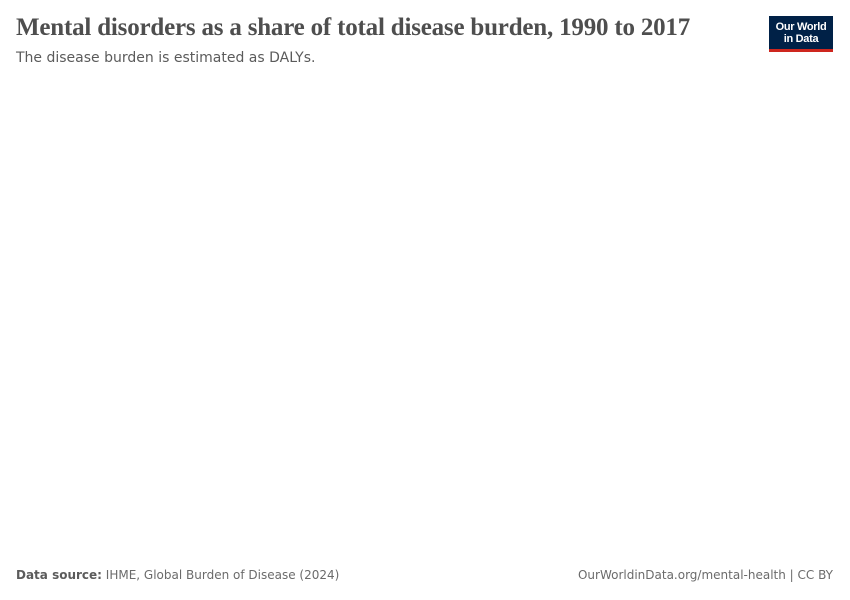 The height and width of the screenshot is (600, 850). What do you see at coordinates (801, 27) in the screenshot?
I see `logo-line: Our World` at bounding box center [801, 27].